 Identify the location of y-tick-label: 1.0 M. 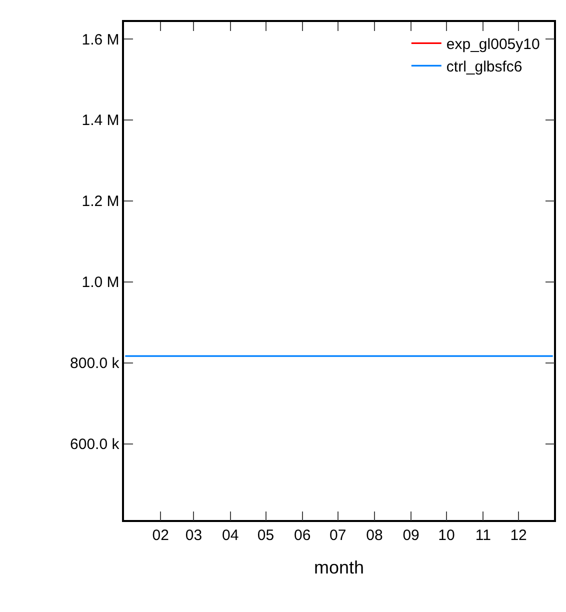
(101, 283).